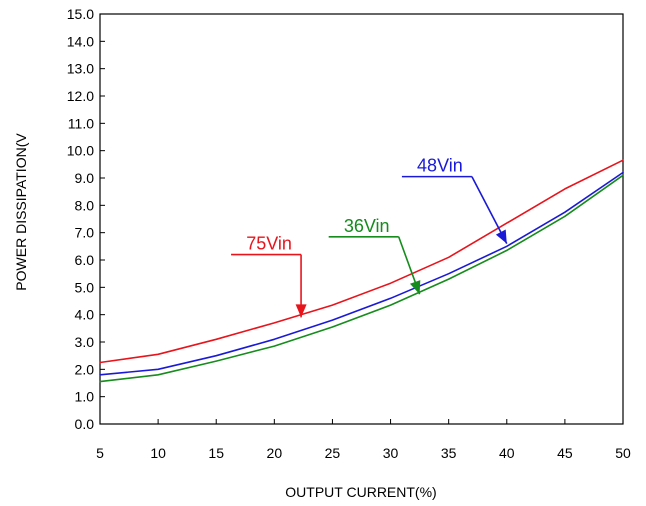  Describe the element at coordinates (80, 151) in the screenshot. I see `y-tick-label: 10.0` at that location.